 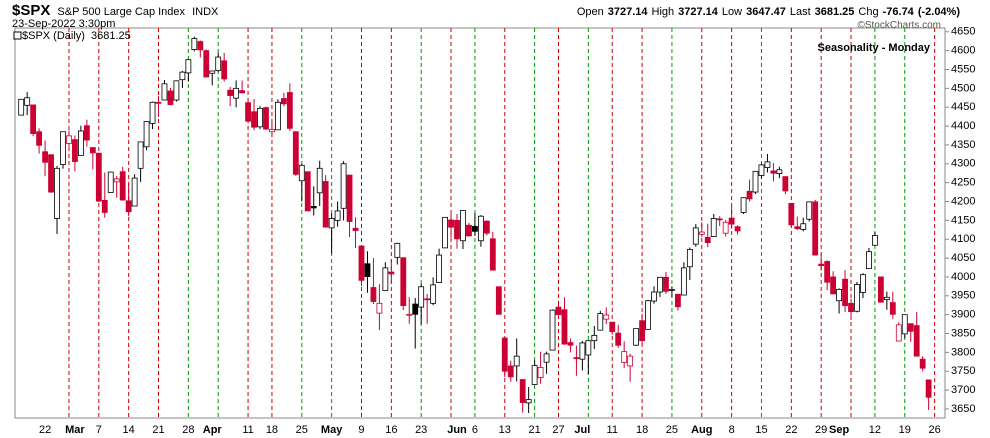 I want to click on x-tick-label: 8, so click(x=732, y=430).